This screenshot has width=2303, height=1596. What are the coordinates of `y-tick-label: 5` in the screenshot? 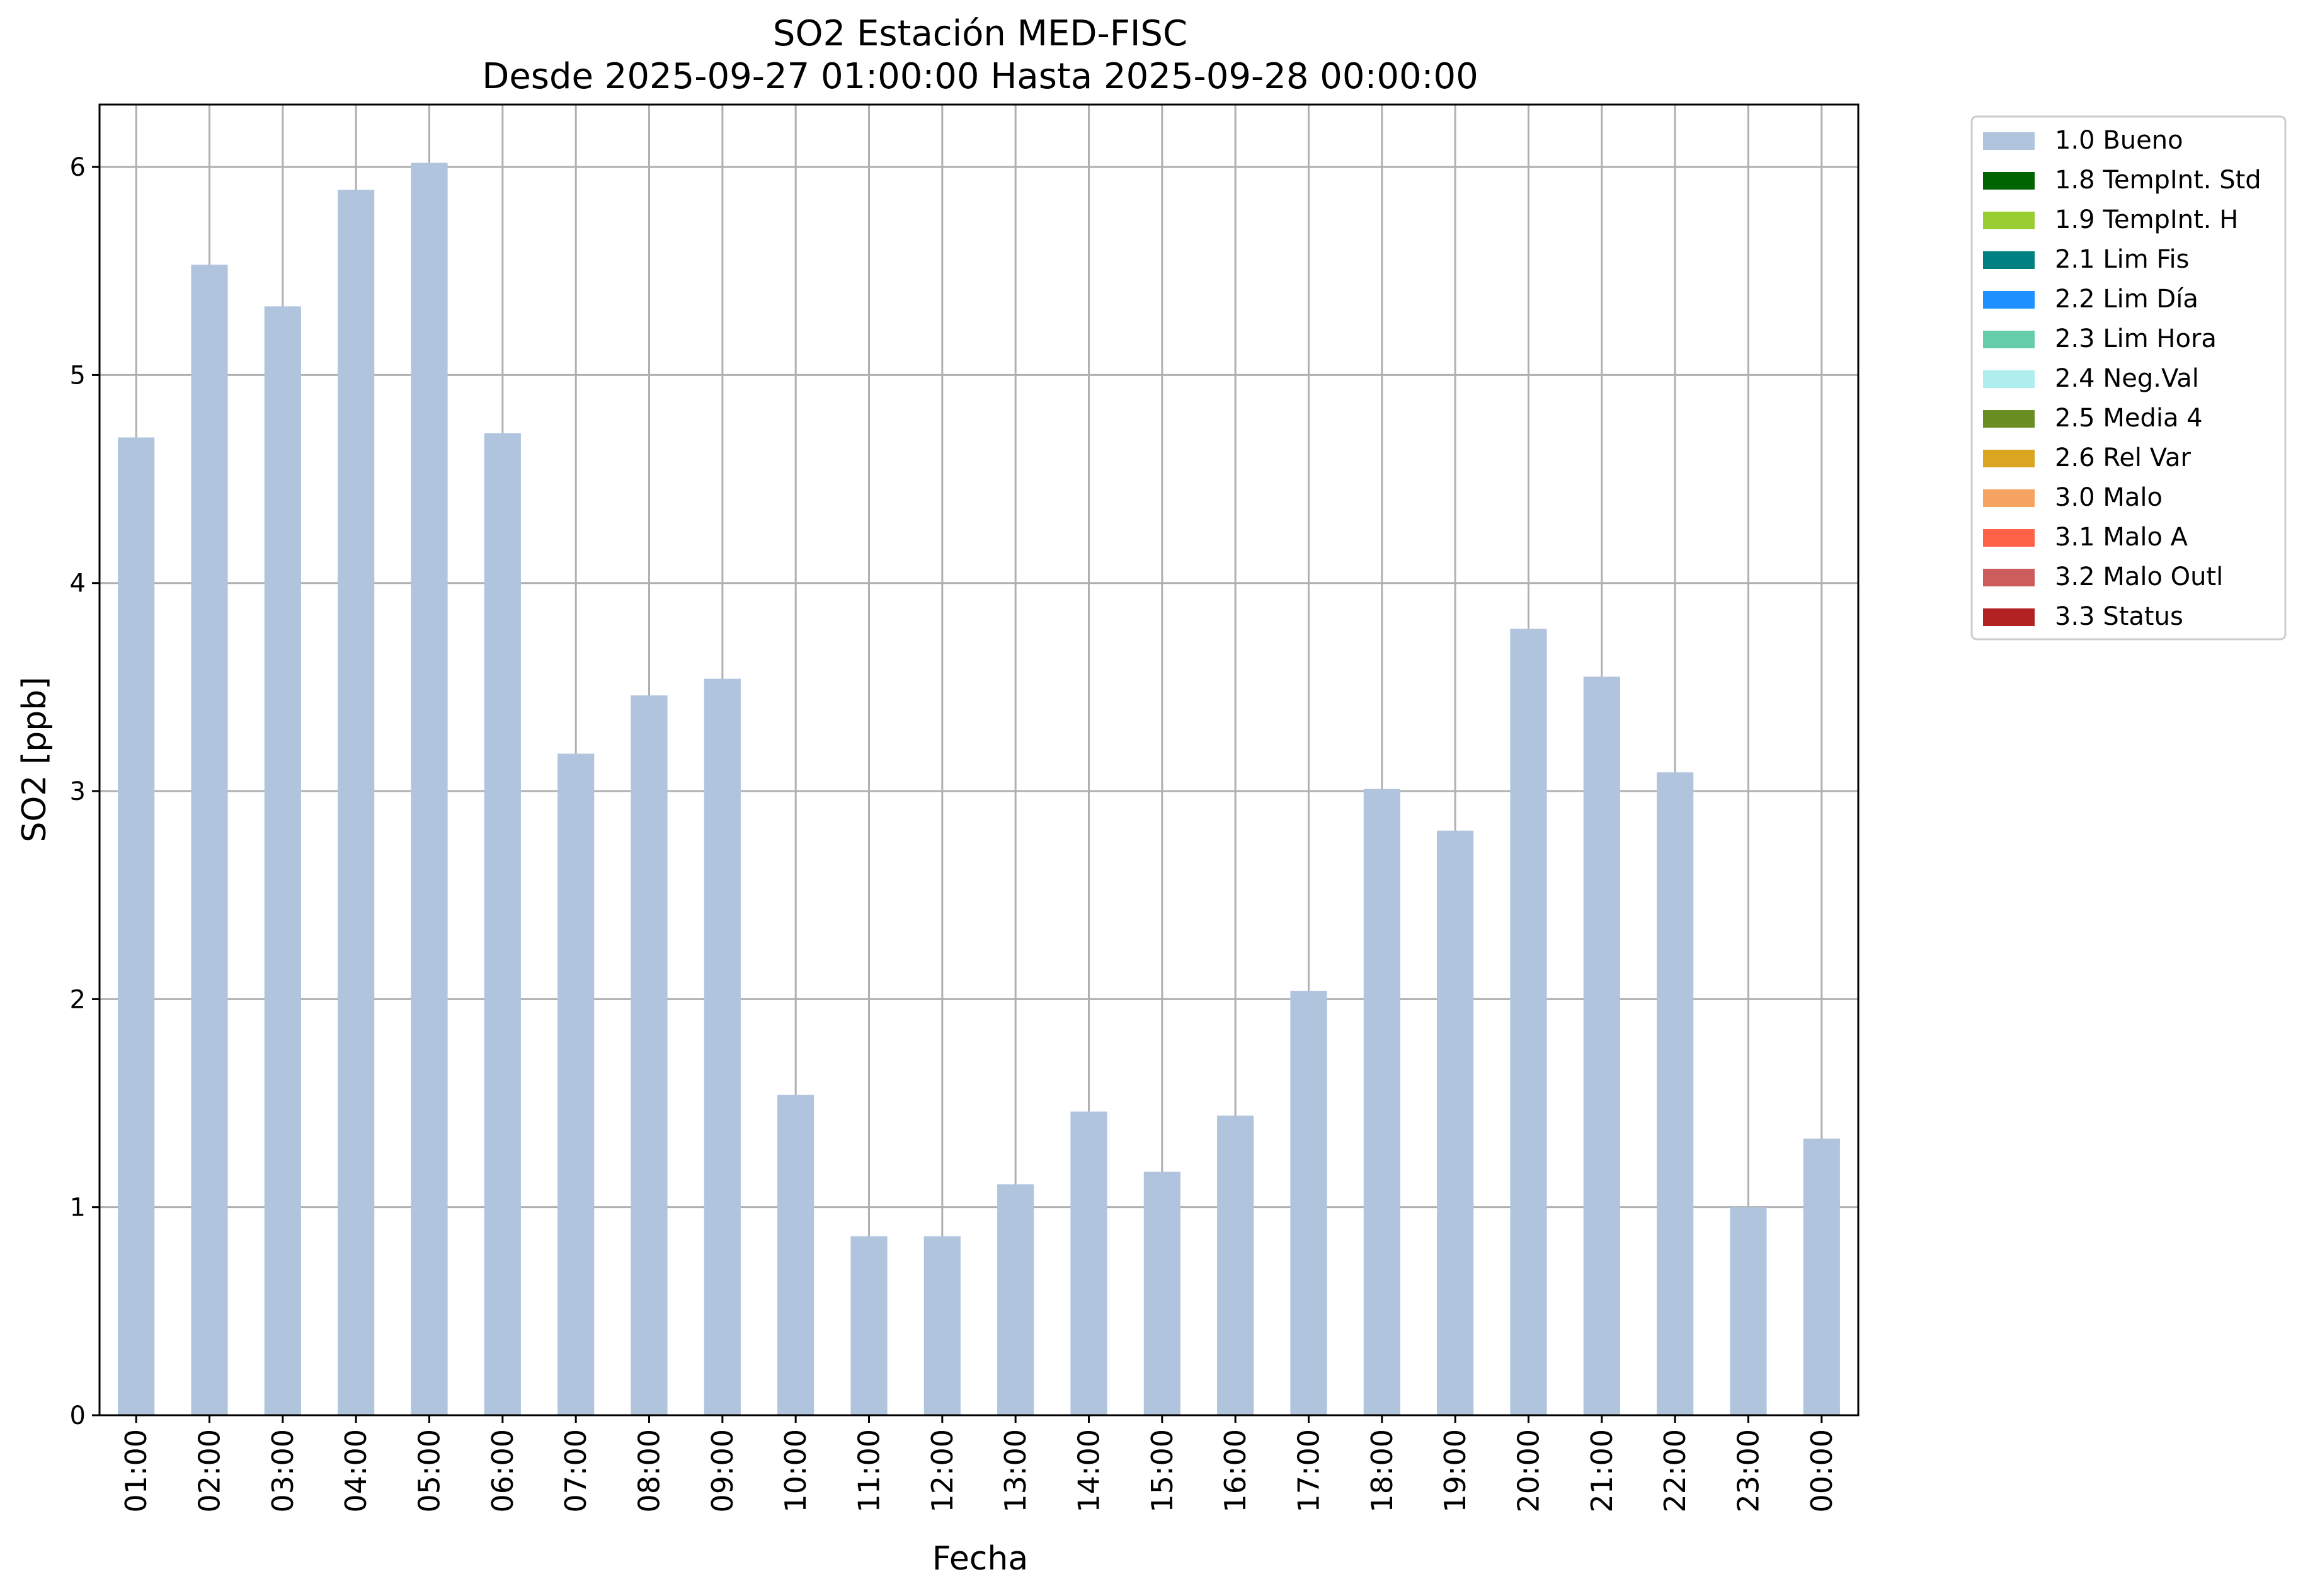 It's located at (78, 375).